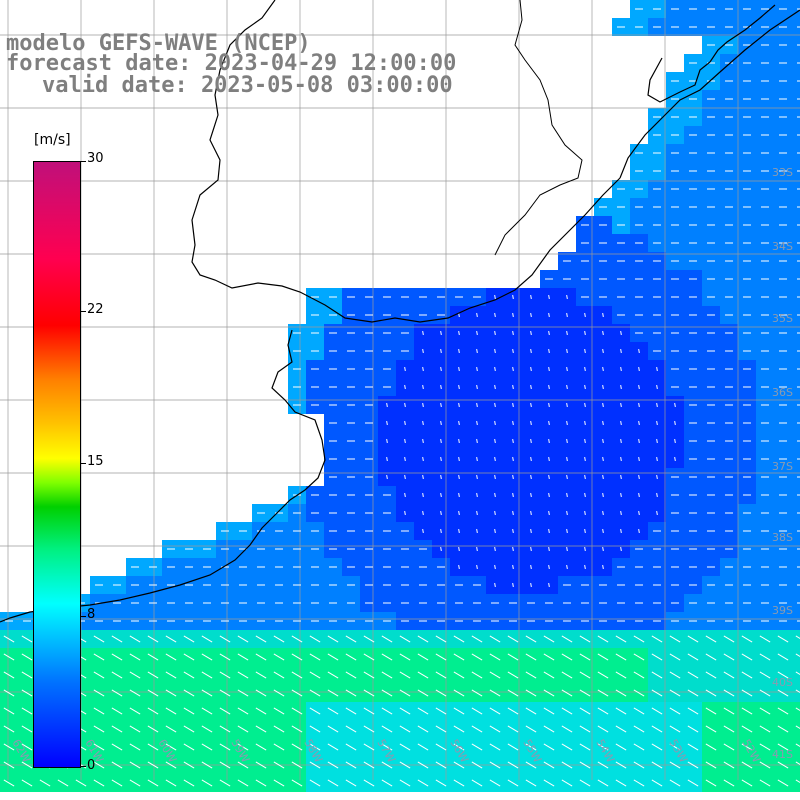 The width and height of the screenshot is (800, 800). I want to click on valid-date: valid date: 2023-05-08 03:00:00, so click(247, 85).